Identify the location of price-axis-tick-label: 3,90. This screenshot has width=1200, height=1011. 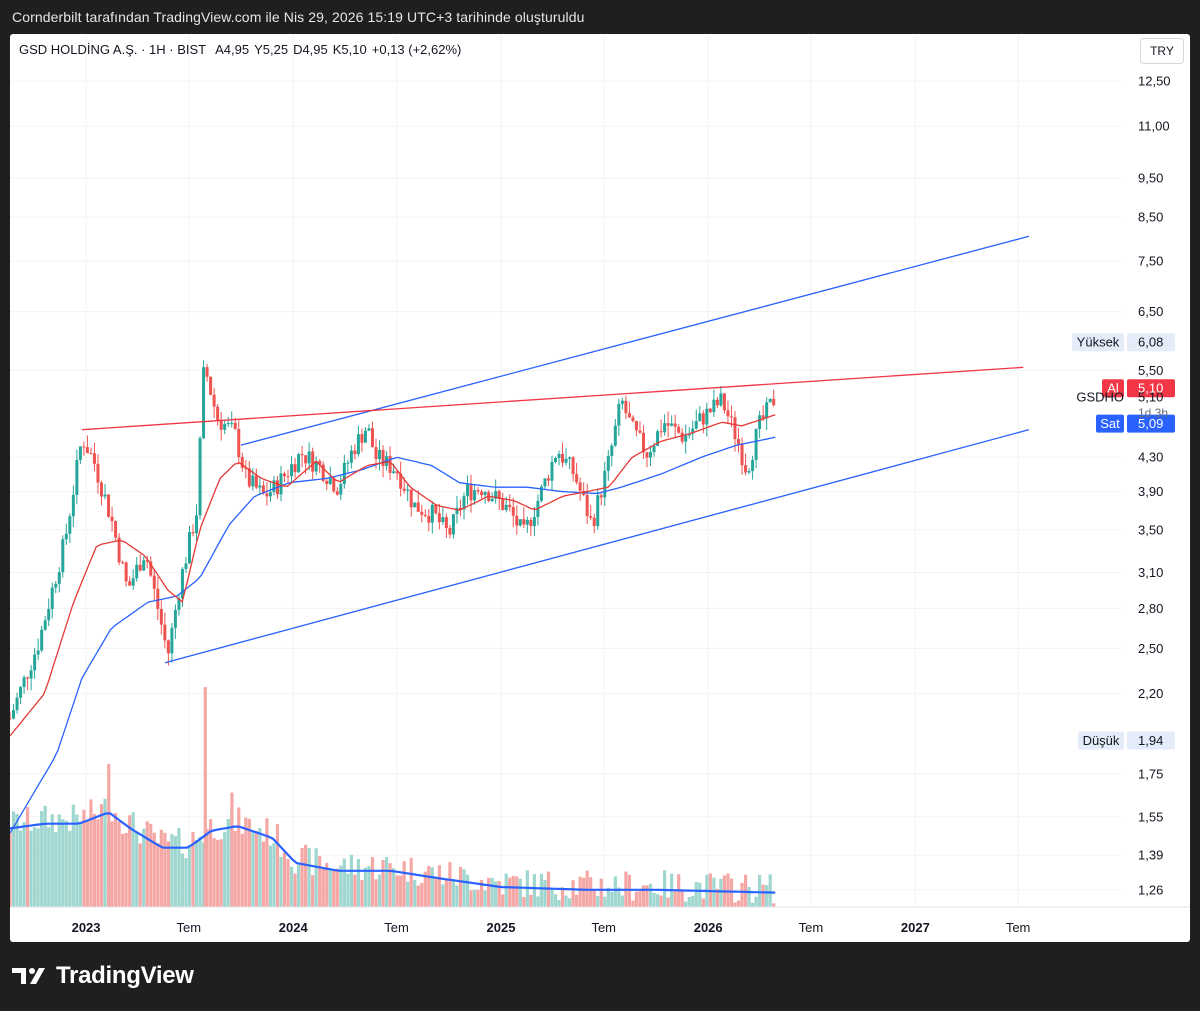
(1150, 491).